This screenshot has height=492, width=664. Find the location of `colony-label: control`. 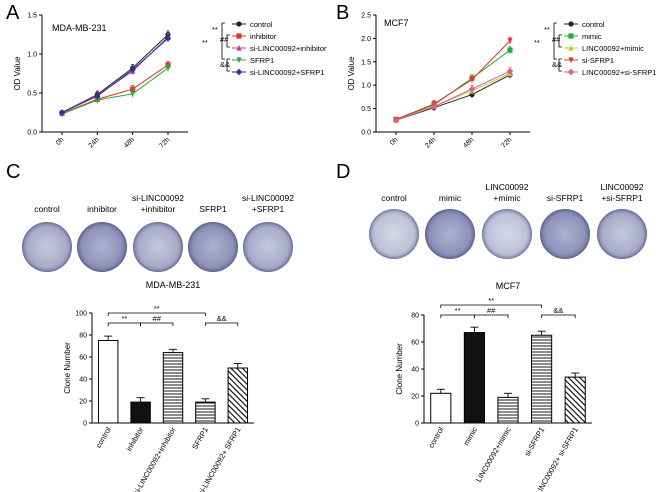

colony-label: control is located at coordinates (47, 209).